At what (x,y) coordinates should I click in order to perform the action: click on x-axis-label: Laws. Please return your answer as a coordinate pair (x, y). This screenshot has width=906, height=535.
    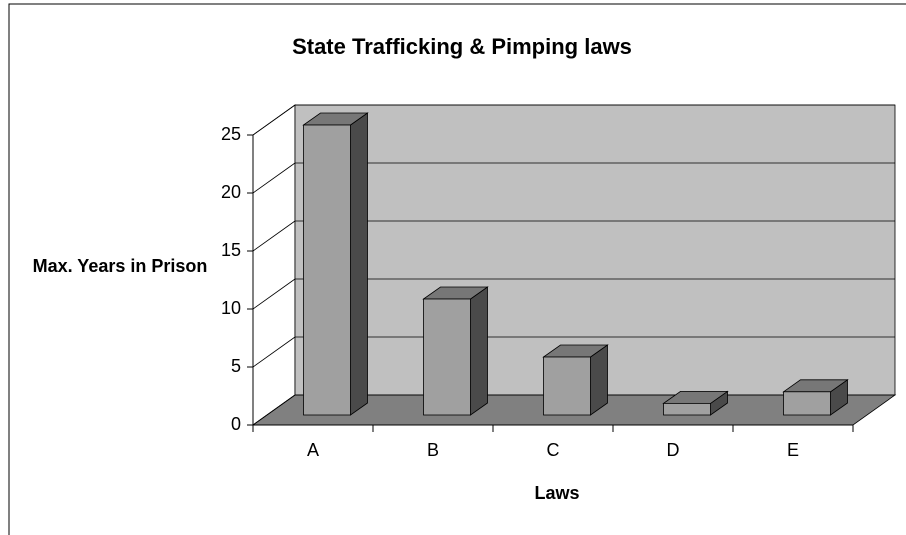
    Looking at the image, I should click on (556, 493).